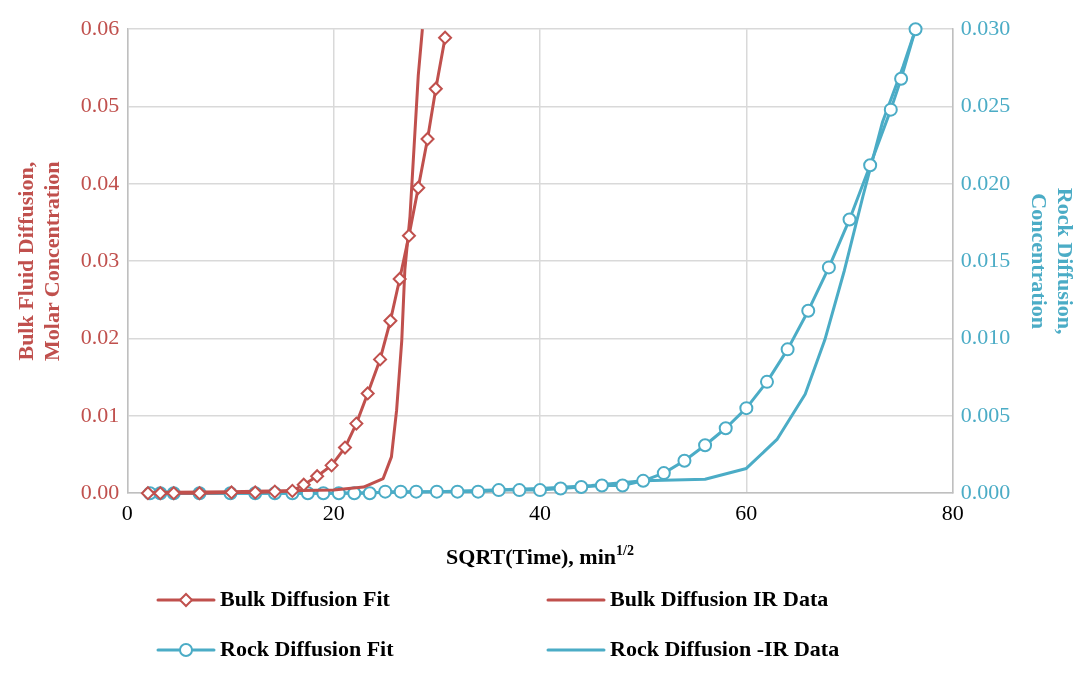  I want to click on legend-label: Rock Diffusion -IR Data, so click(725, 648).